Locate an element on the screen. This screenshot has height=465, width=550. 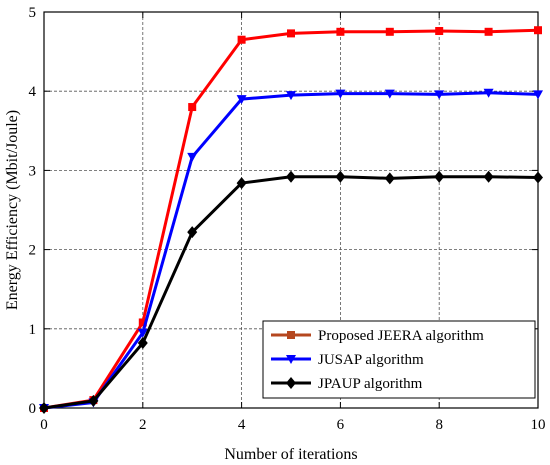
legend-label: Proposed JEERA algorithm is located at coordinates (401, 336).